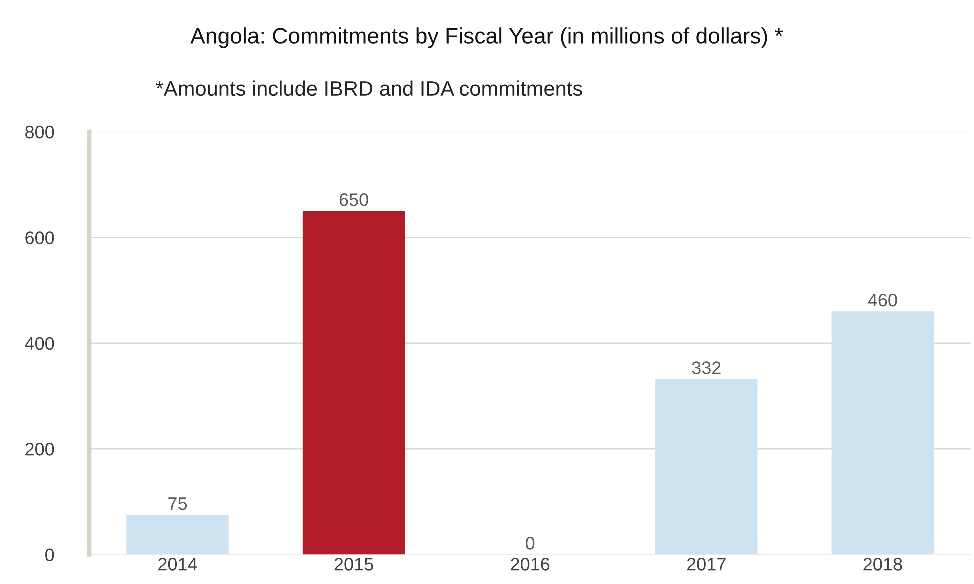  Describe the element at coordinates (40, 132) in the screenshot. I see `y-tick-label: 800` at that location.